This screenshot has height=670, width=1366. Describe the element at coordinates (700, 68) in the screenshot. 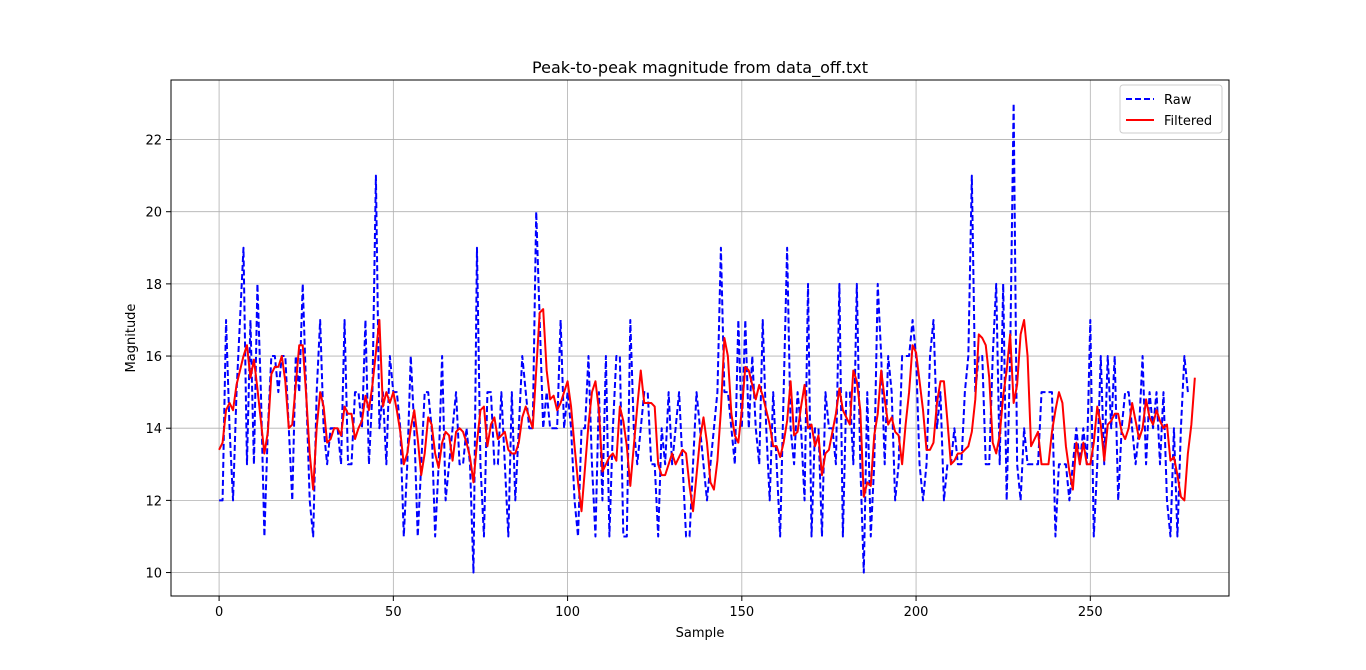

I see `chart-title: Peak-to-peak magnitude from data_off.txt` at that location.